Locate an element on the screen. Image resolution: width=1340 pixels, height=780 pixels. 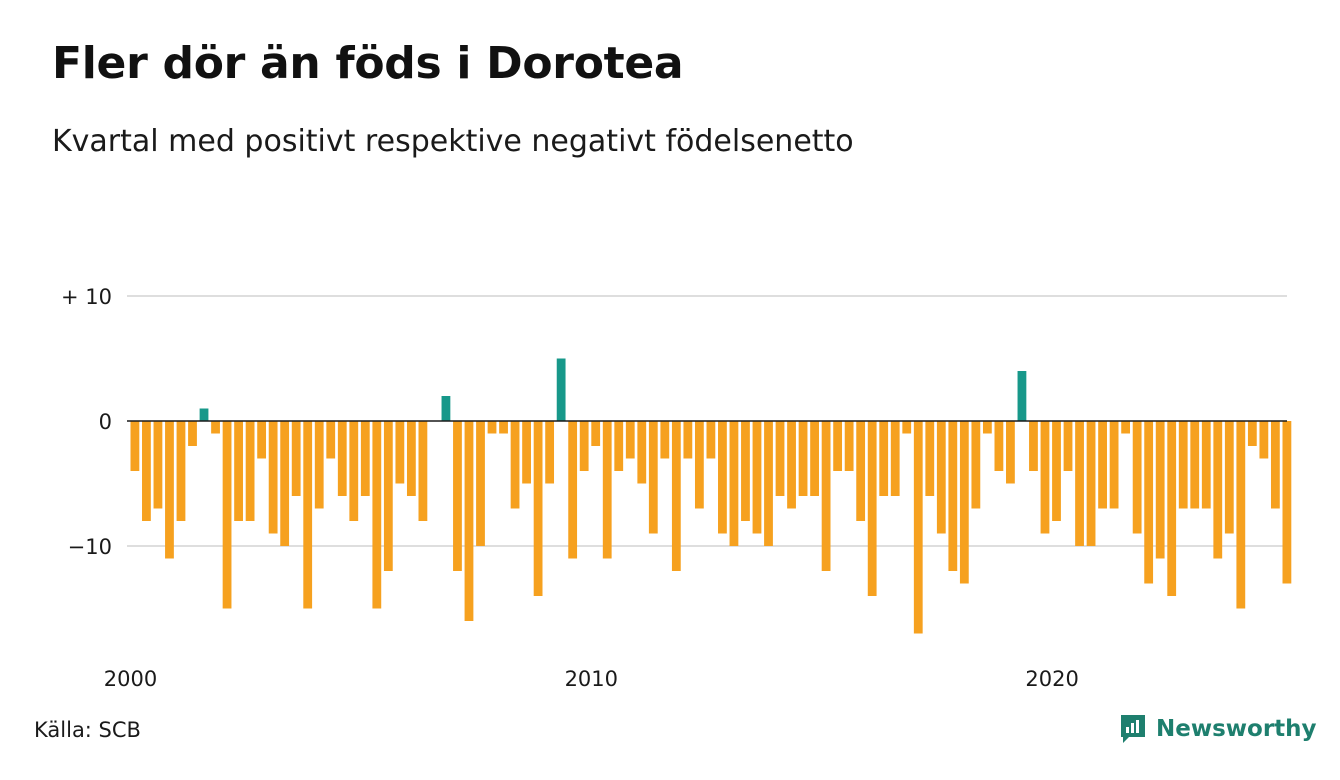
chart-title: Fler dör än föds i Dorotea is located at coordinates (368, 63).